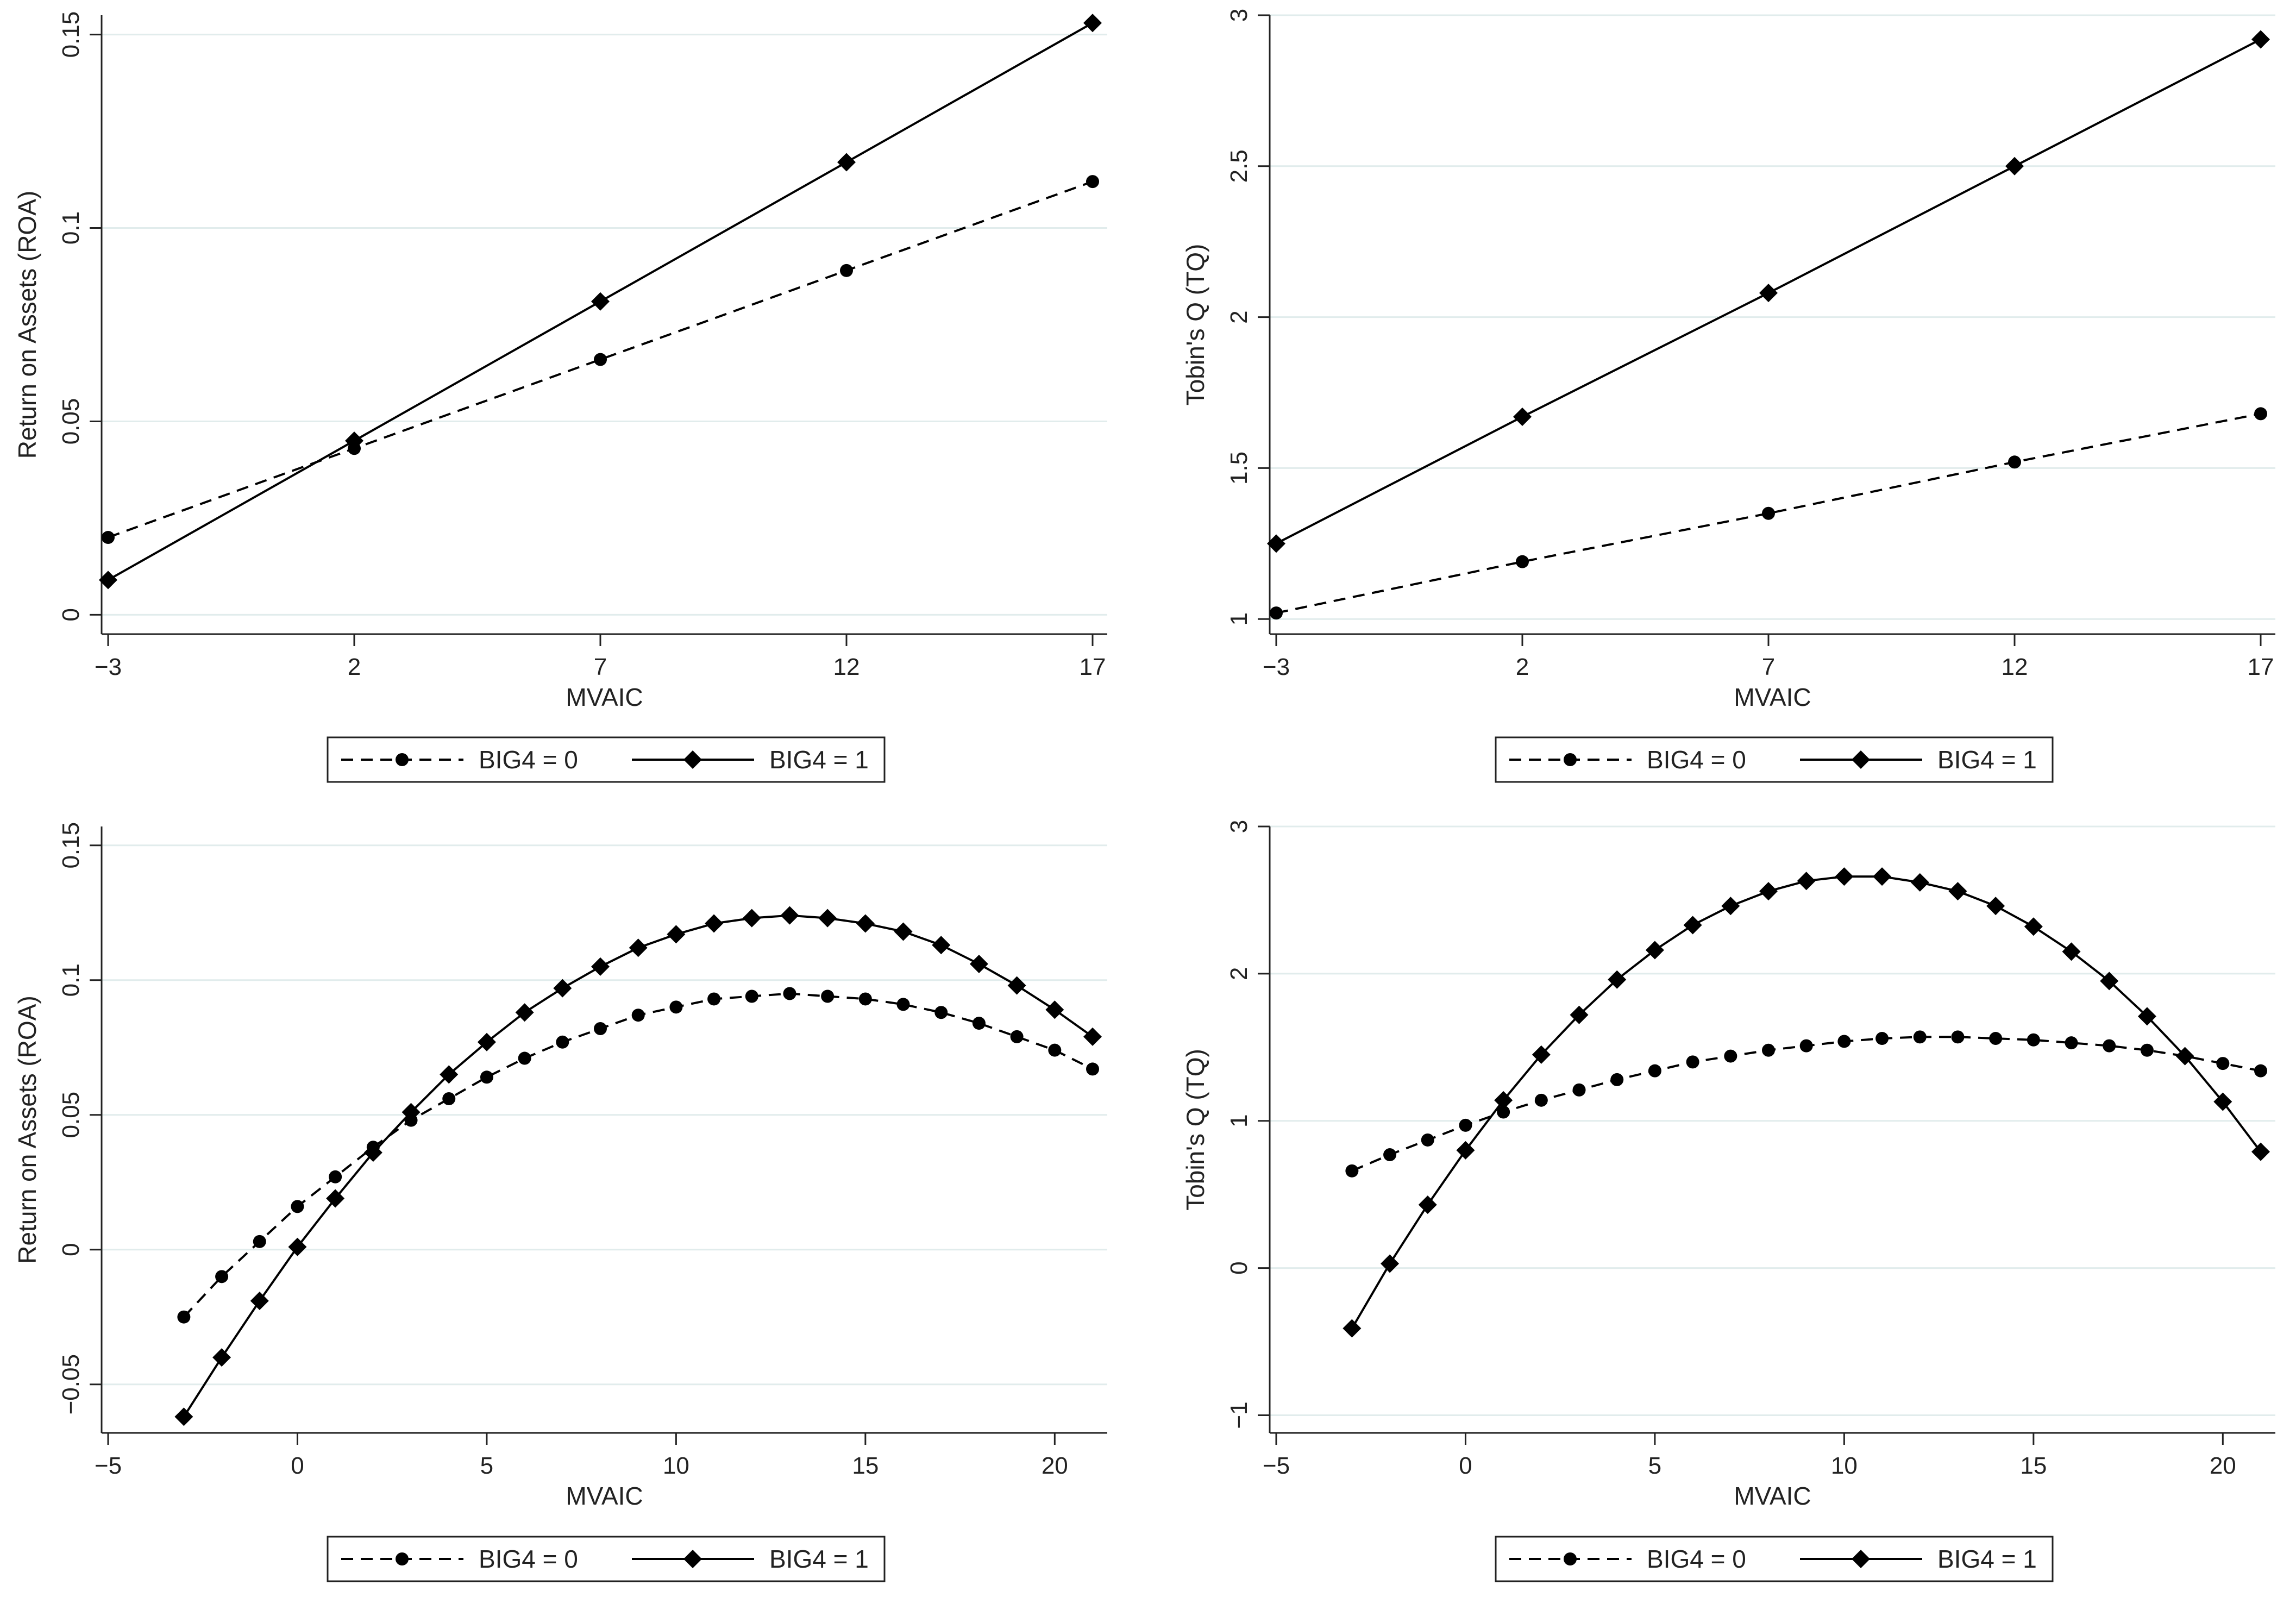 Image resolution: width=2296 pixels, height=1597 pixels. What do you see at coordinates (71, 228) in the screenshot?
I see `y-tick-label: 0.1` at bounding box center [71, 228].